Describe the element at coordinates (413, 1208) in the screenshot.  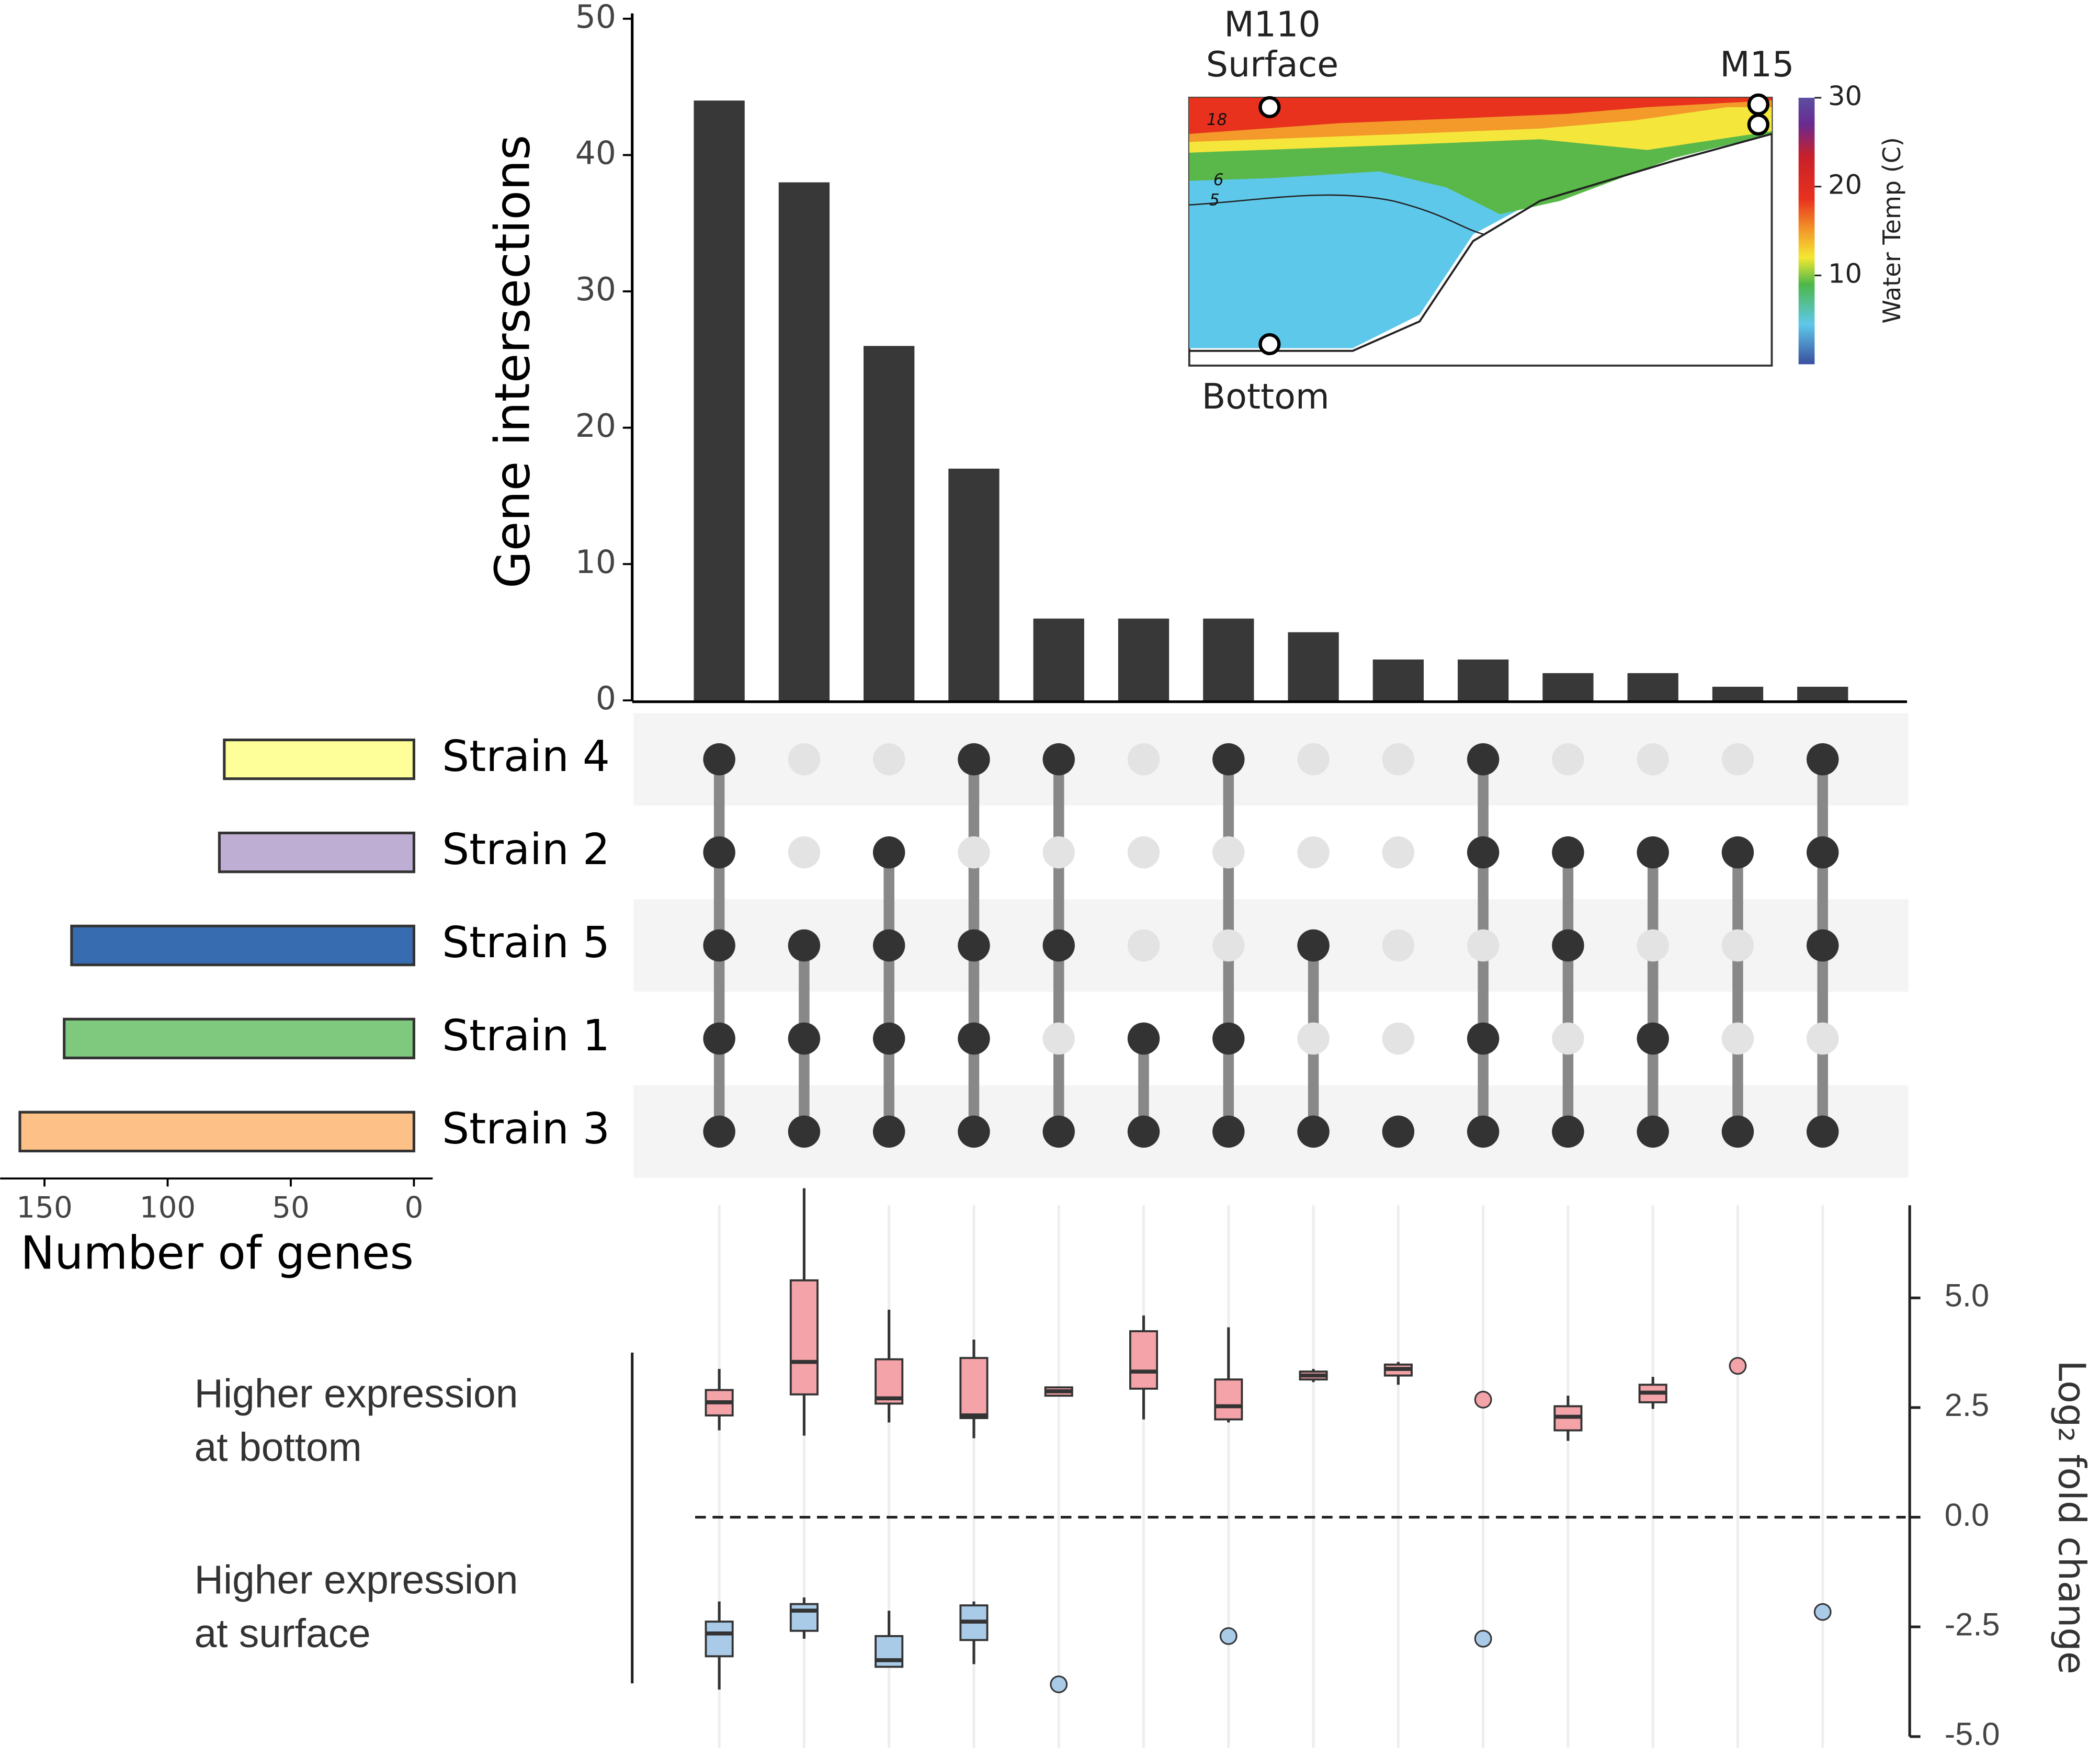
I see `x-tick-label: 0` at that location.